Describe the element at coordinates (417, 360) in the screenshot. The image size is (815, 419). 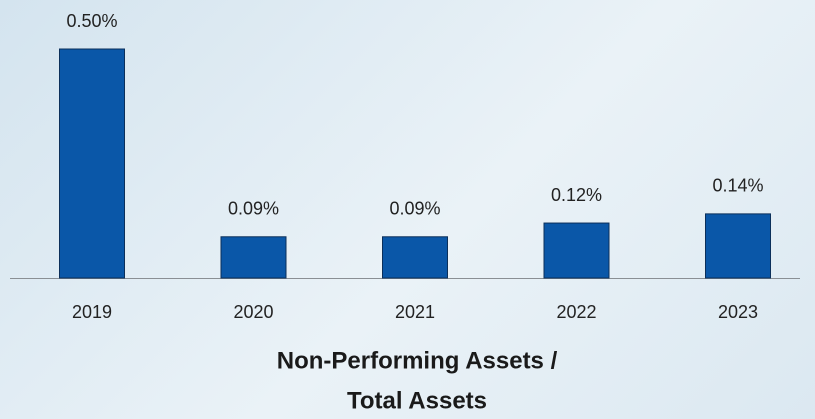
I see `chart-title: Non-Performing Assets /` at that location.